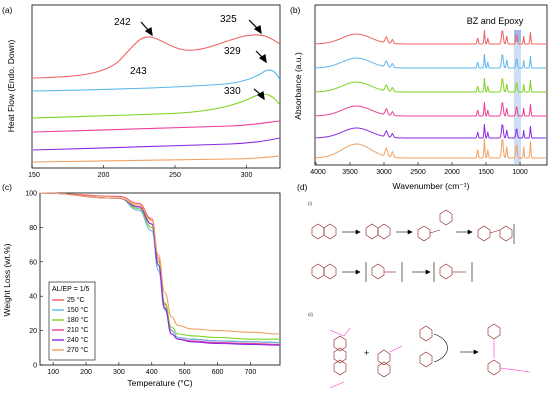  I want to click on panel-b-xtick: 4000, so click(318, 172).